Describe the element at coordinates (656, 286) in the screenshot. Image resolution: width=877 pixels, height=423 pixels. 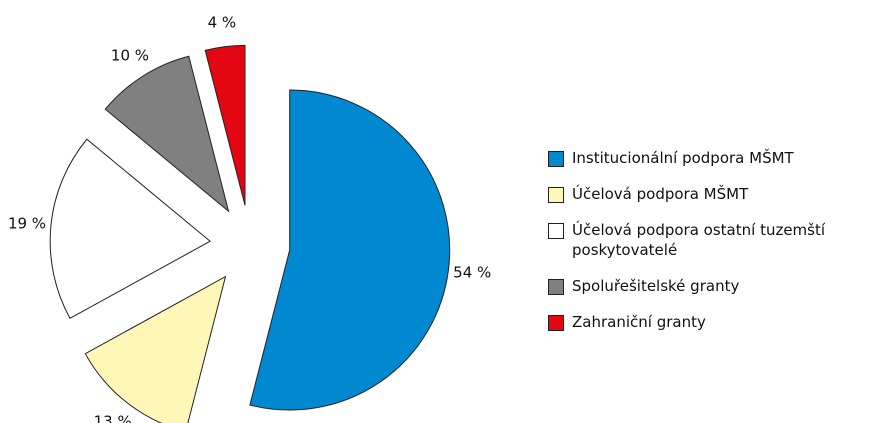
I see `legend-label: Spoluřešitelské granty` at that location.